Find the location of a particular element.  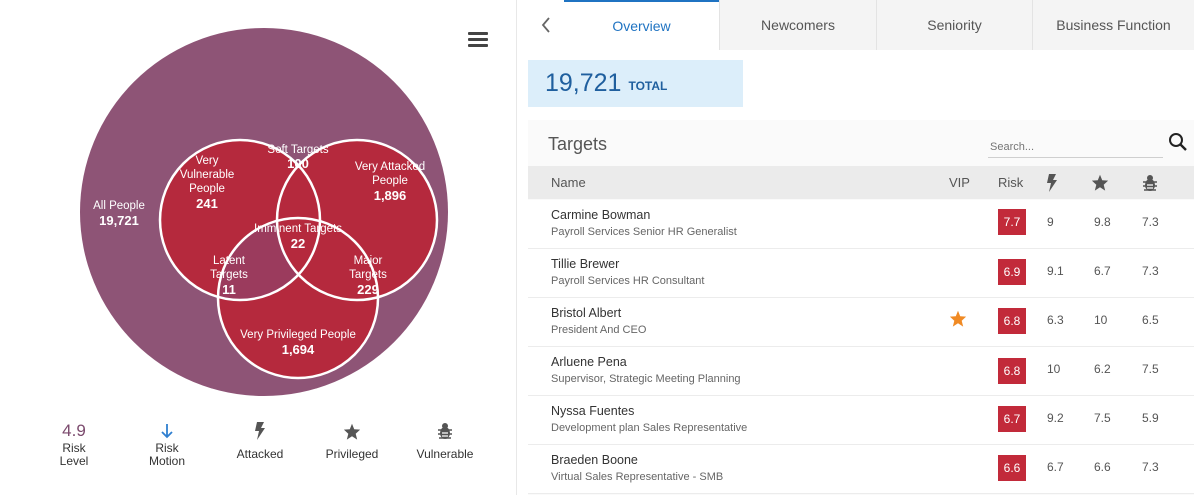

risk-motion-label-2: Motion is located at coordinates (167, 461).